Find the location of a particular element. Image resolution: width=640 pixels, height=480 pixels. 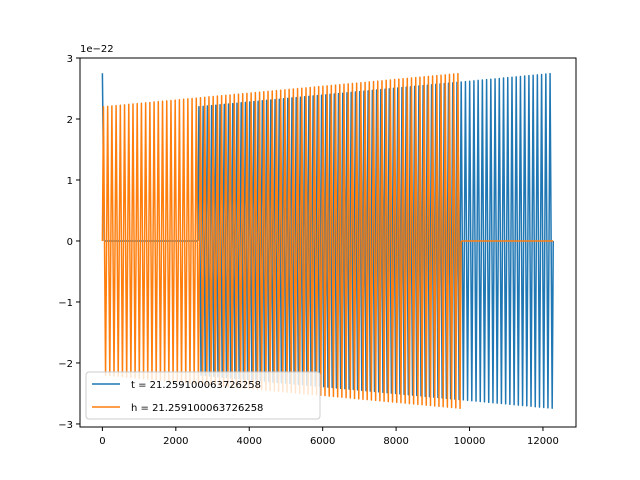

y-tick-label: −3 is located at coordinates (65, 425).